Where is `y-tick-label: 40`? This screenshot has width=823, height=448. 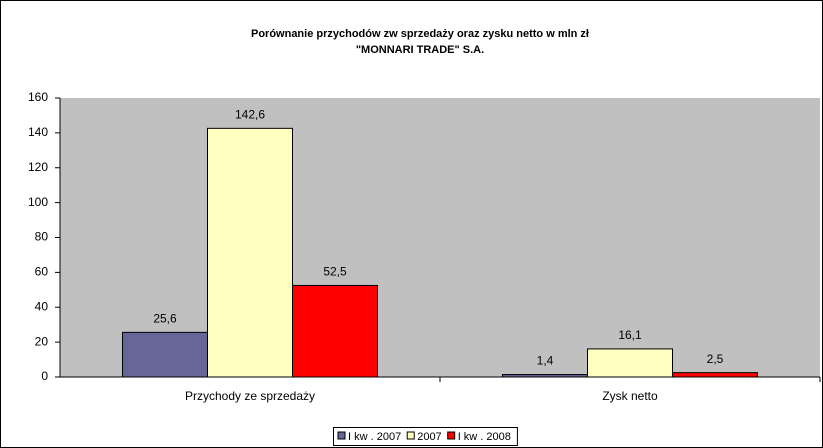
y-tick-label: 40 is located at coordinates (42, 306).